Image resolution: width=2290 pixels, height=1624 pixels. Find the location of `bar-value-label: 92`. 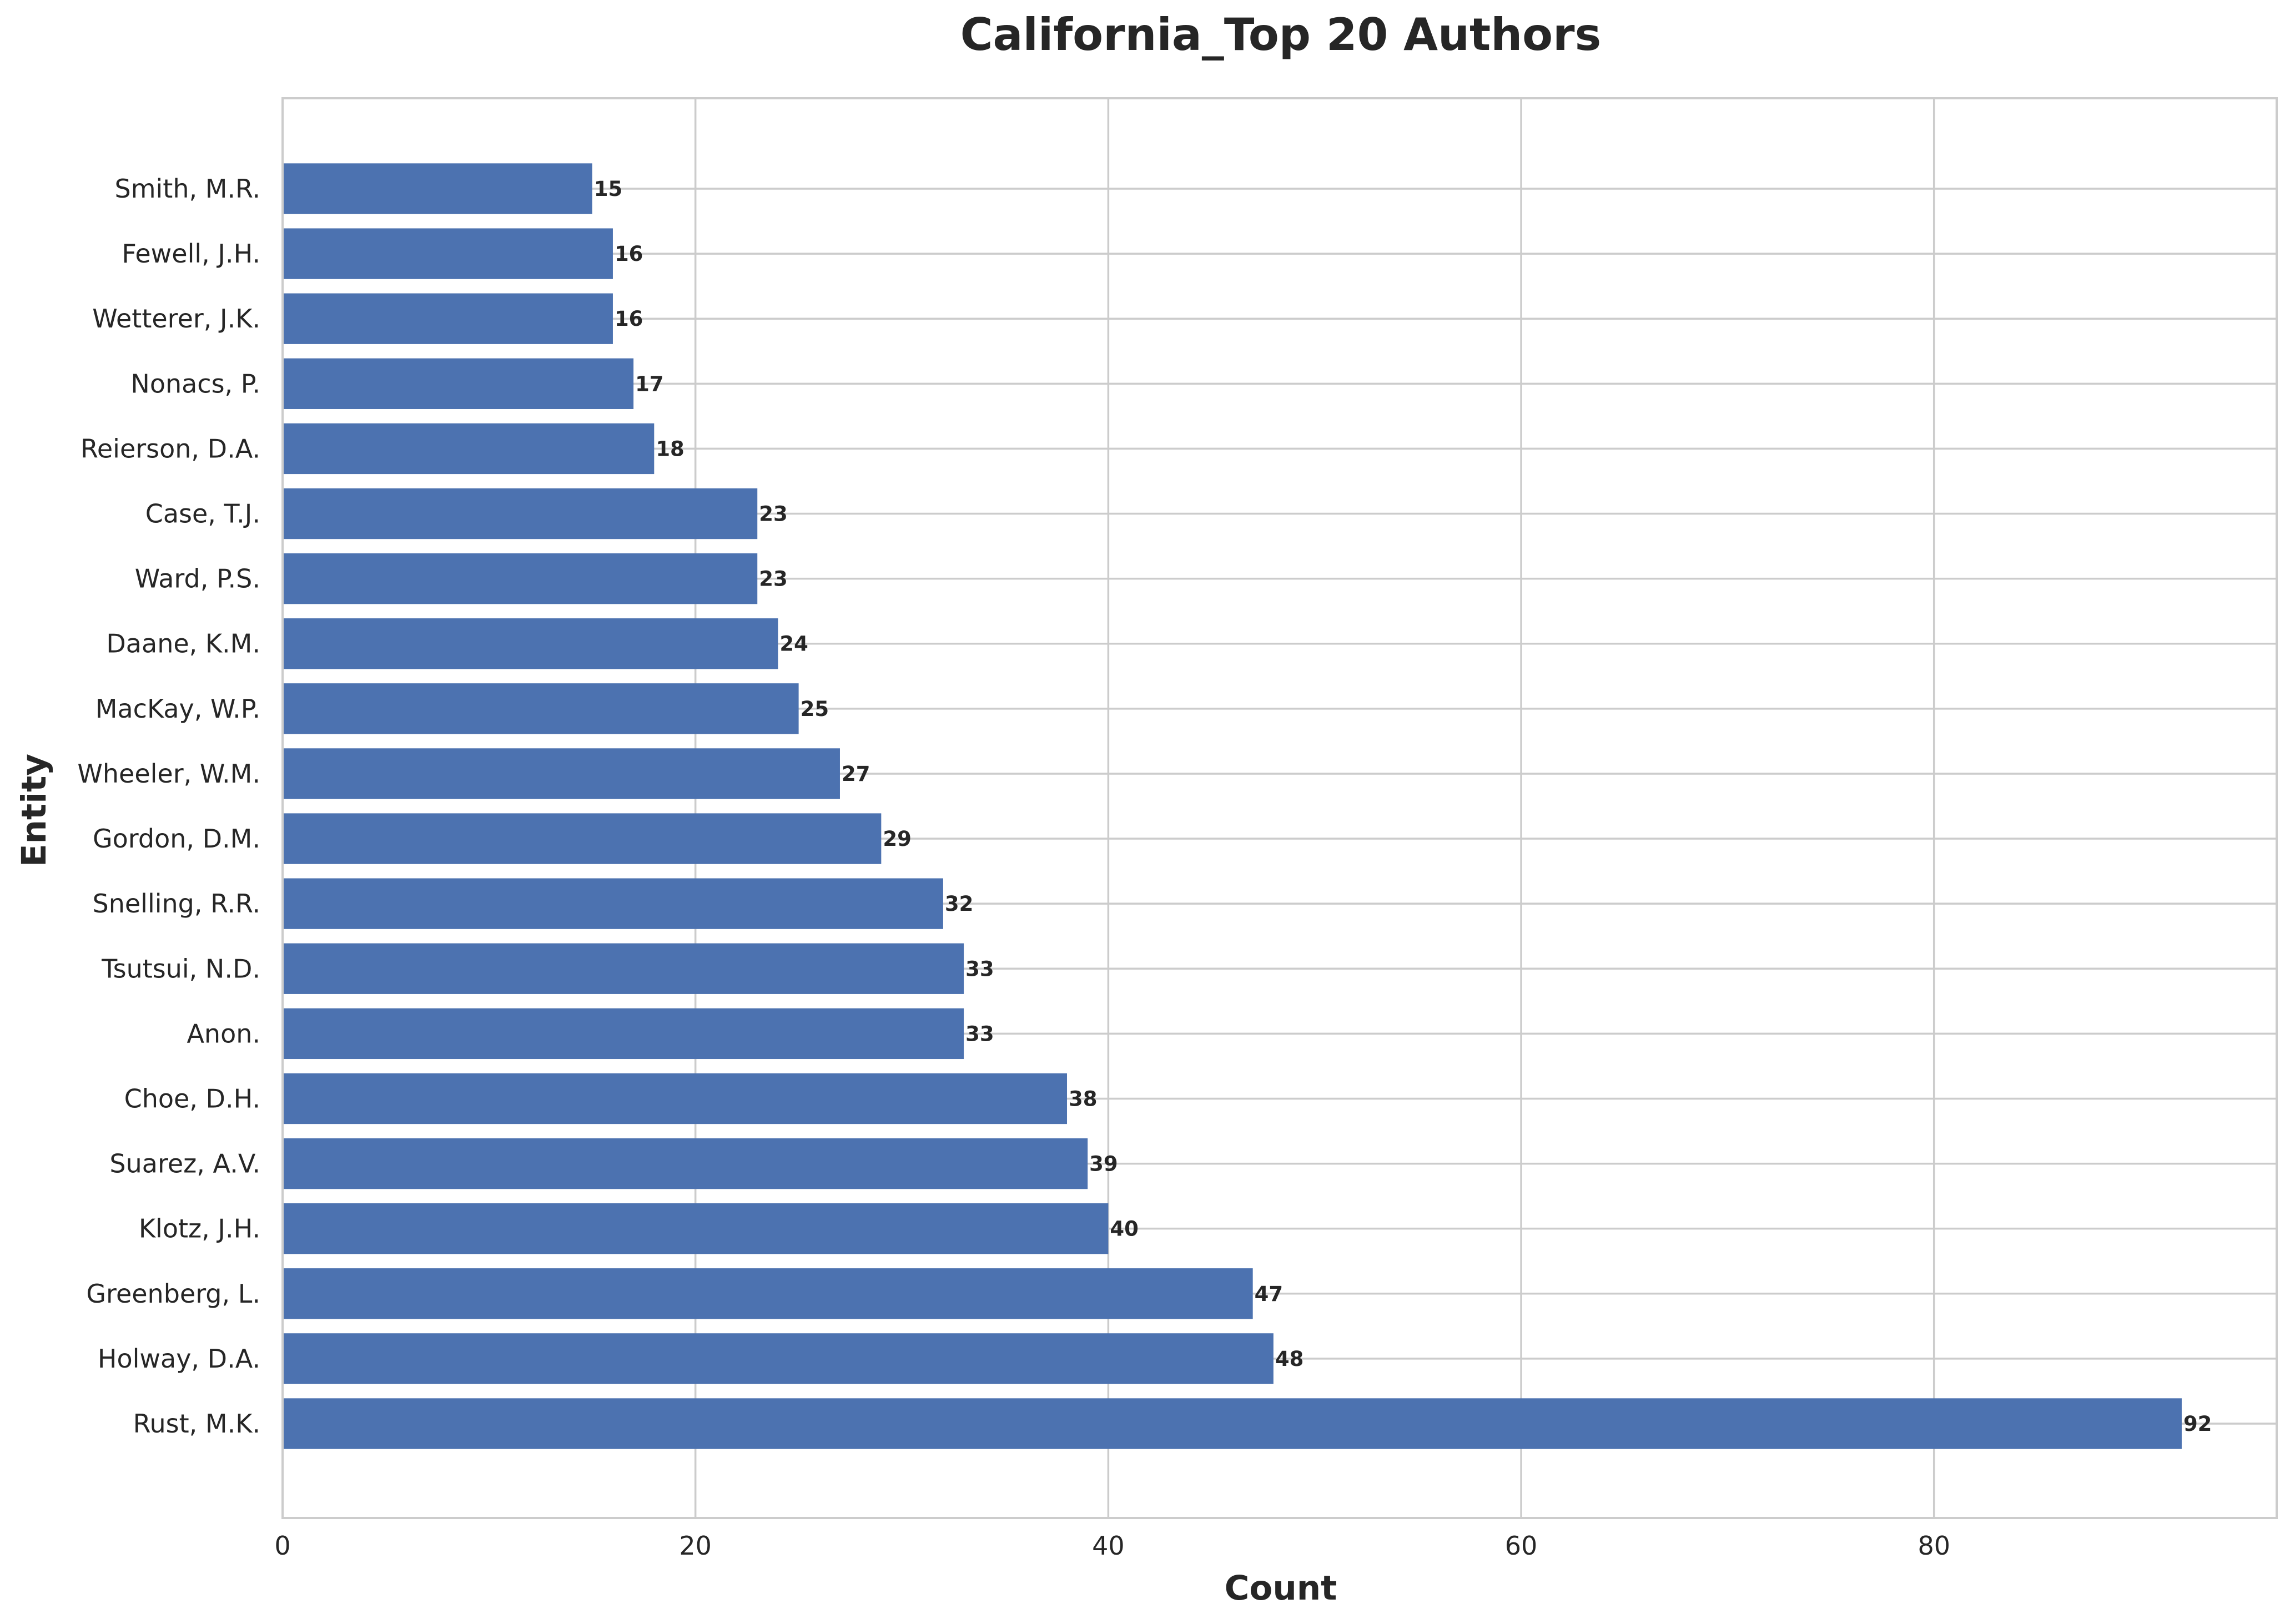

bar-value-label: 92 is located at coordinates (2197, 1424).